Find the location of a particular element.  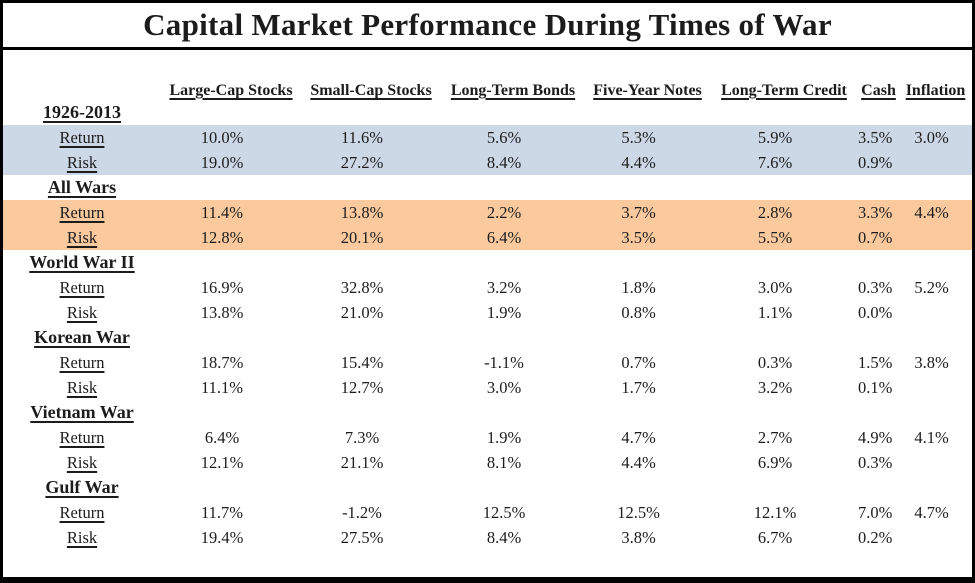

value-cell: 8.1% is located at coordinates (504, 462).